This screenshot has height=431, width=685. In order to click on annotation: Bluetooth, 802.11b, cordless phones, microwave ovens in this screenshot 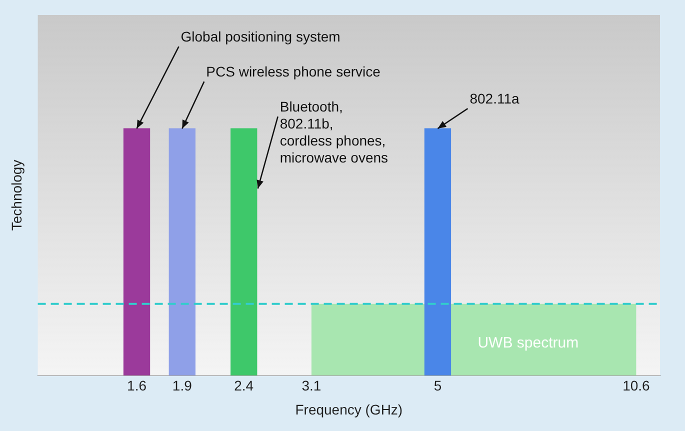, I will do `click(334, 132)`.